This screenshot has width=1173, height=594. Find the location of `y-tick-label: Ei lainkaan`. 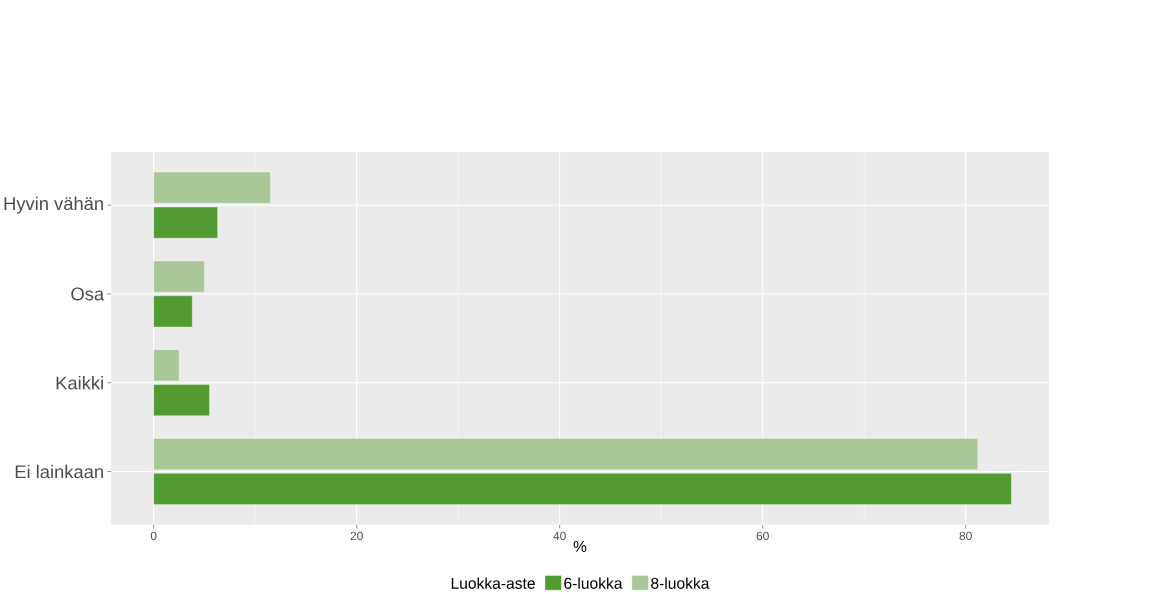

y-tick-label: Ei lainkaan is located at coordinates (59, 471).